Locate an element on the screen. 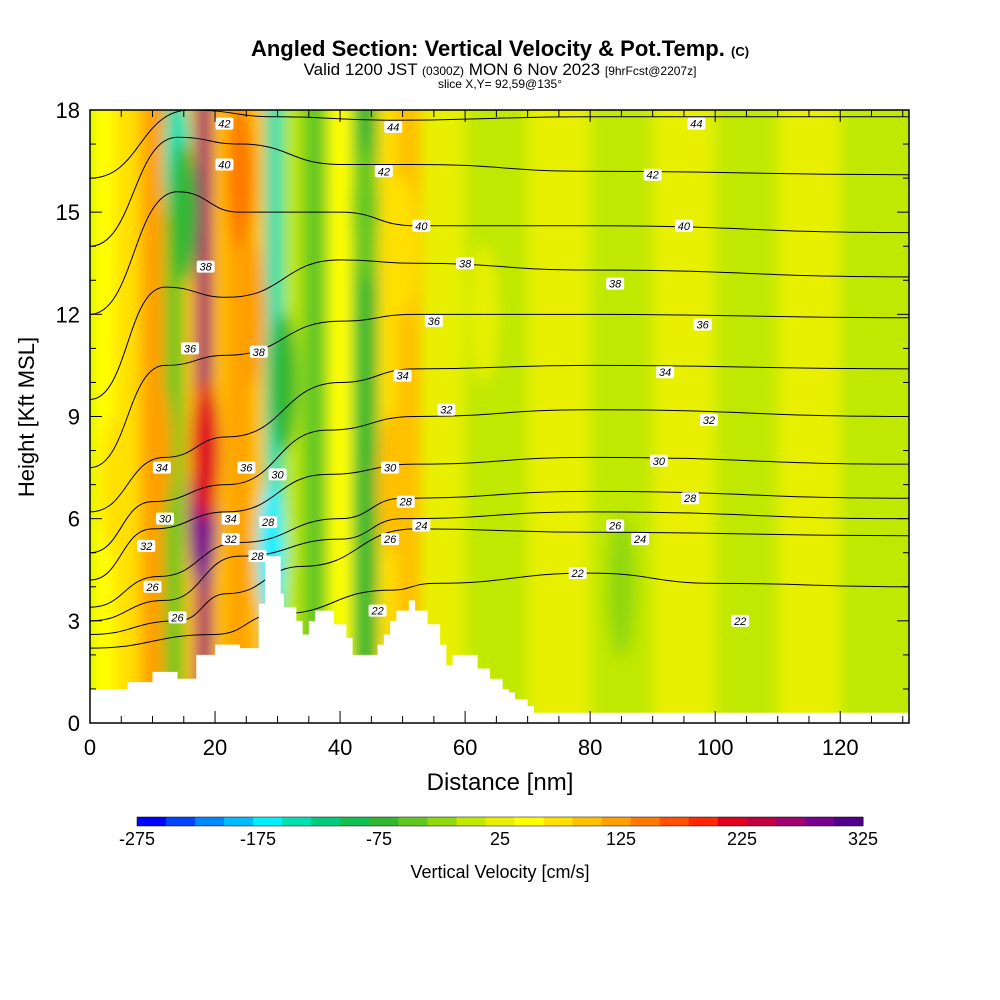 This screenshot has width=1000, height=1000. colorbar: -275 -175 -75 25 125 225 325 is located at coordinates (498, 832).